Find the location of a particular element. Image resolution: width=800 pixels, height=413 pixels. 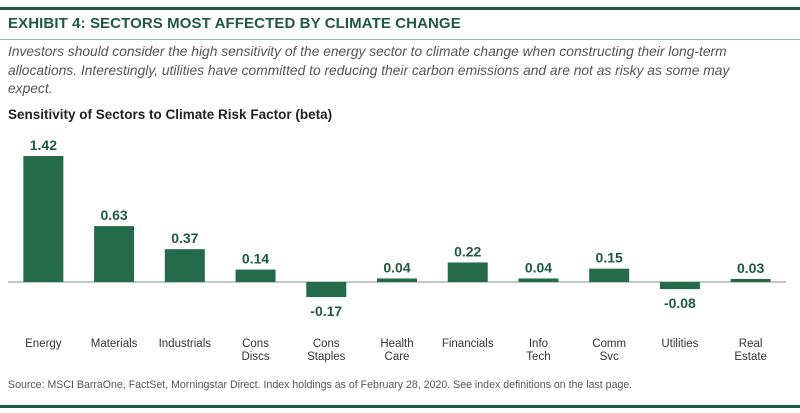

category-label: Energy is located at coordinates (43, 344).